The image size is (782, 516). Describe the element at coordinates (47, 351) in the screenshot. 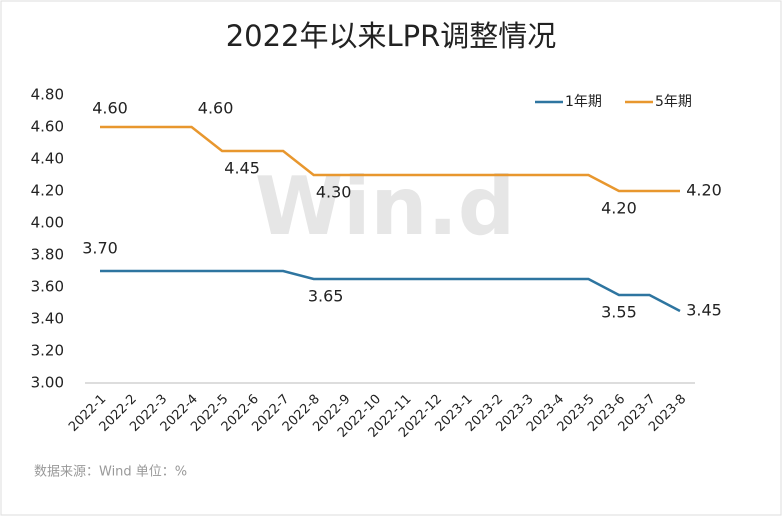

I see `y-tick-label: 3.20` at that location.